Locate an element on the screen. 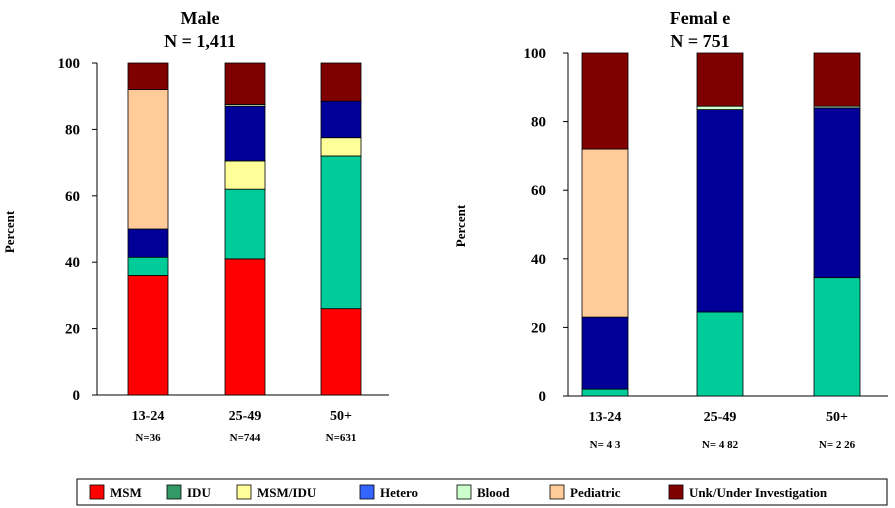 This screenshot has height=508, width=895. category-n-label: N=36 is located at coordinates (148, 438).